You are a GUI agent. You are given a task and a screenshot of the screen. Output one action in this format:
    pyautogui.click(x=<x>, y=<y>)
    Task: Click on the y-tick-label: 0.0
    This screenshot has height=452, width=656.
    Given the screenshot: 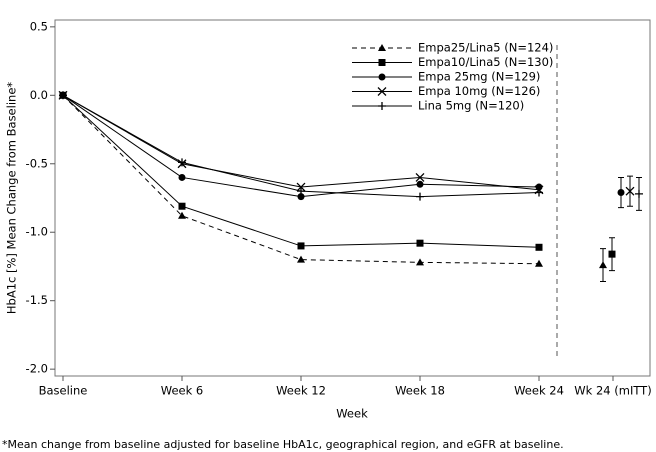 What is the action you would take?
    pyautogui.click(x=39, y=95)
    